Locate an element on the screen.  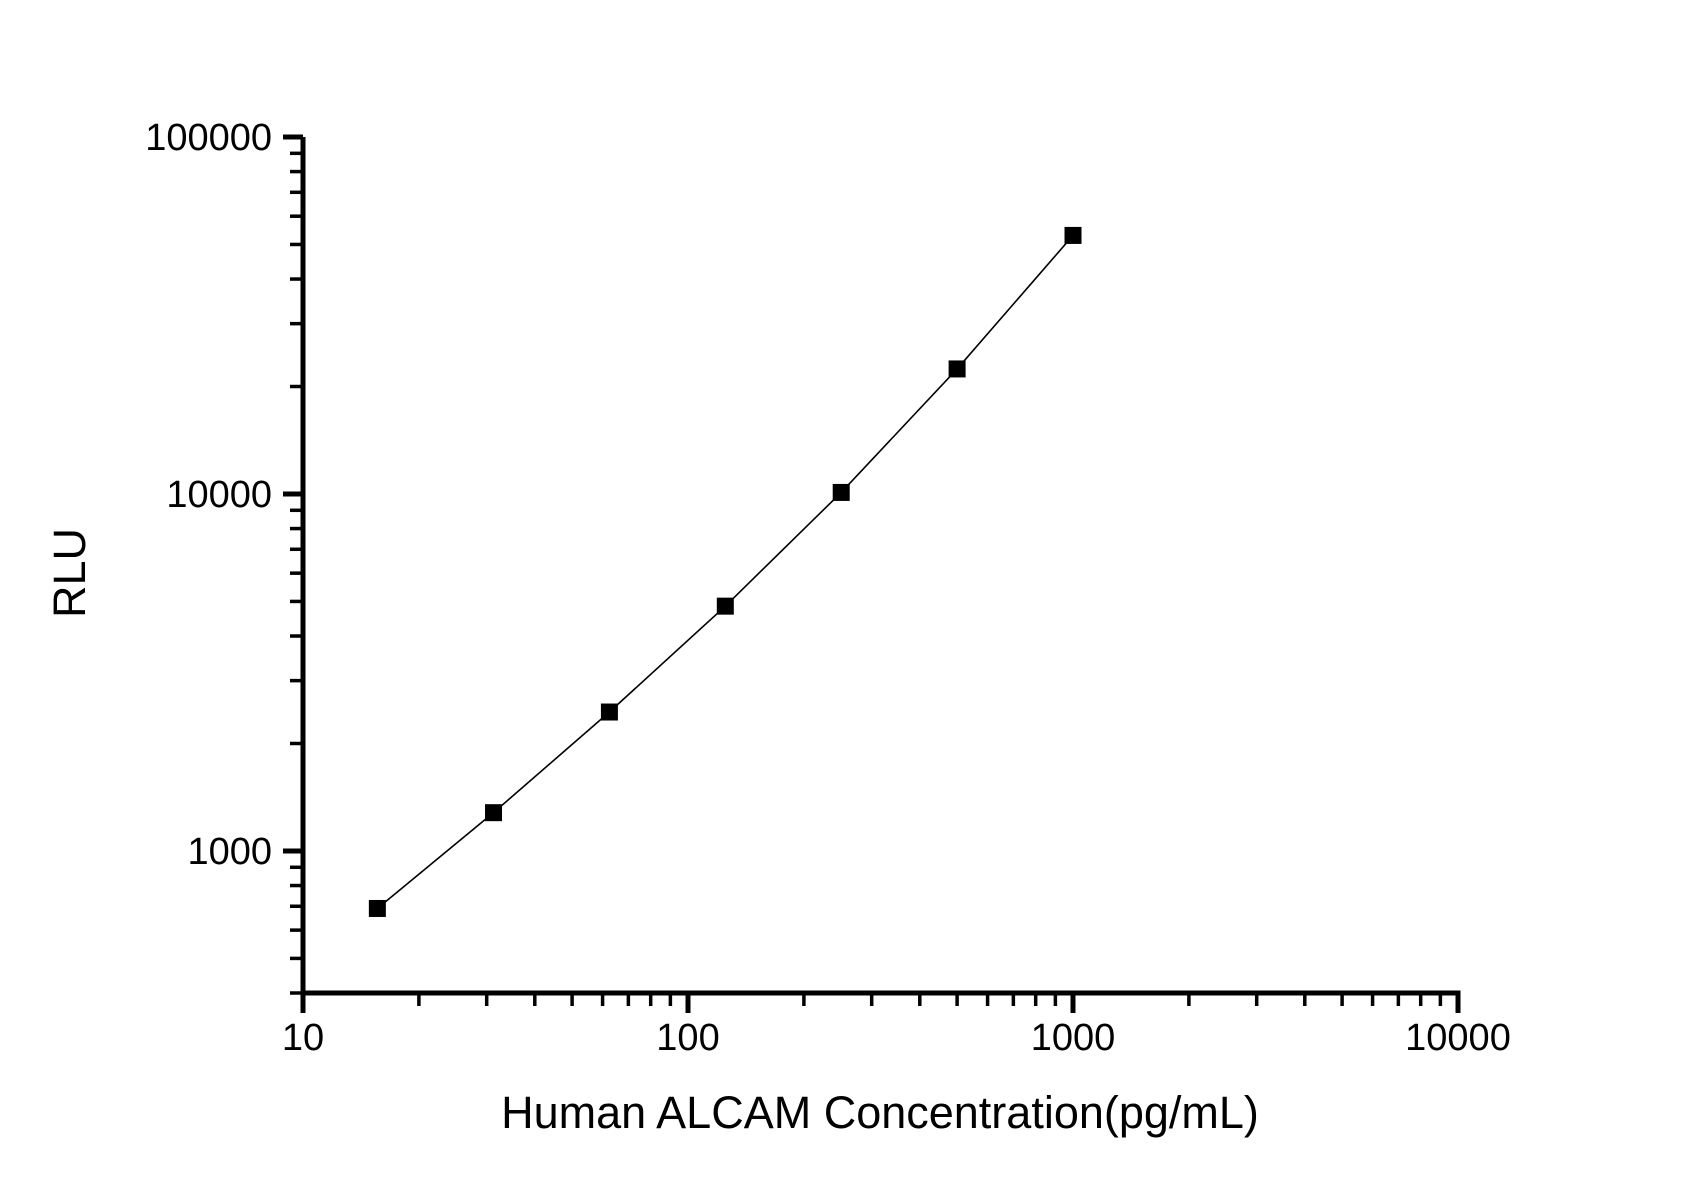
y-tick-label: 1000 is located at coordinates (229, 852).